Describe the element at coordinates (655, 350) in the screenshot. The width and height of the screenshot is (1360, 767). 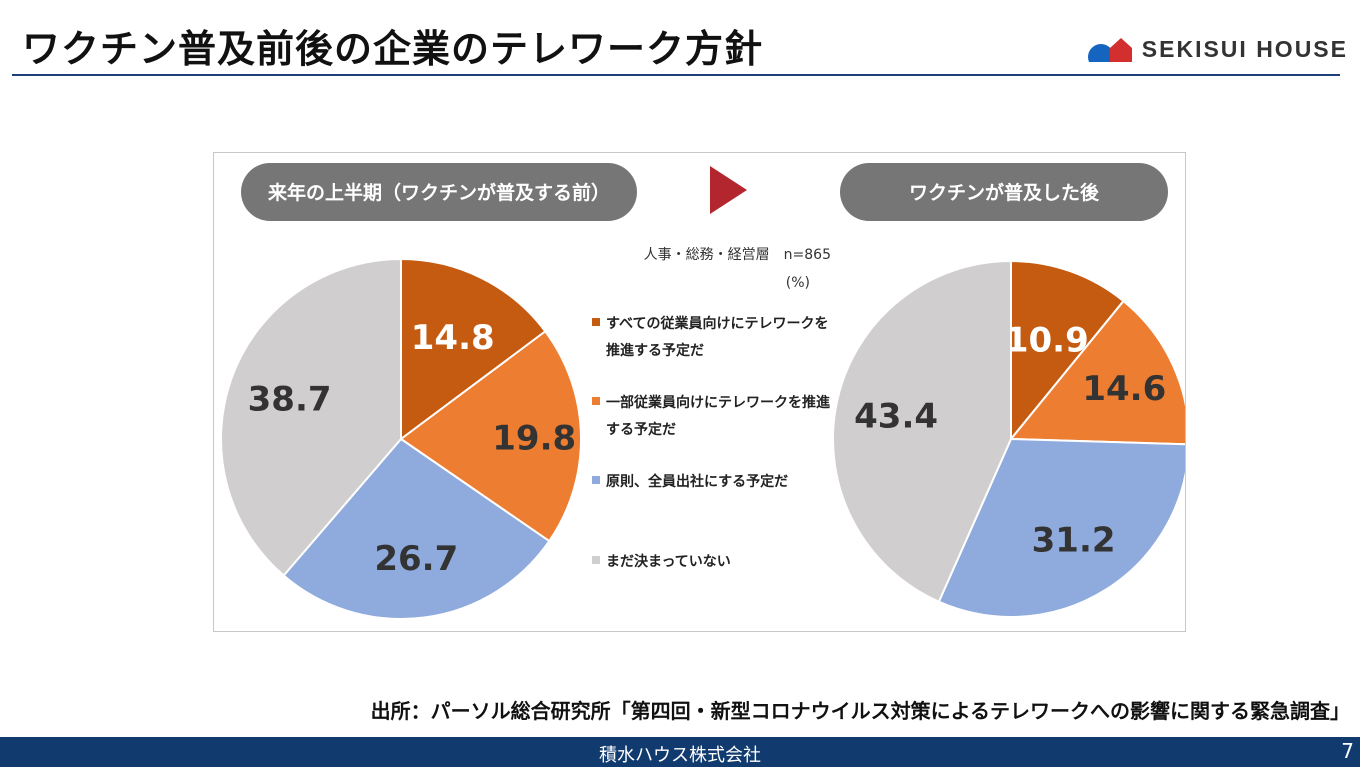
I see `legend-label-1-line-2: 推進する予定だ` at that location.